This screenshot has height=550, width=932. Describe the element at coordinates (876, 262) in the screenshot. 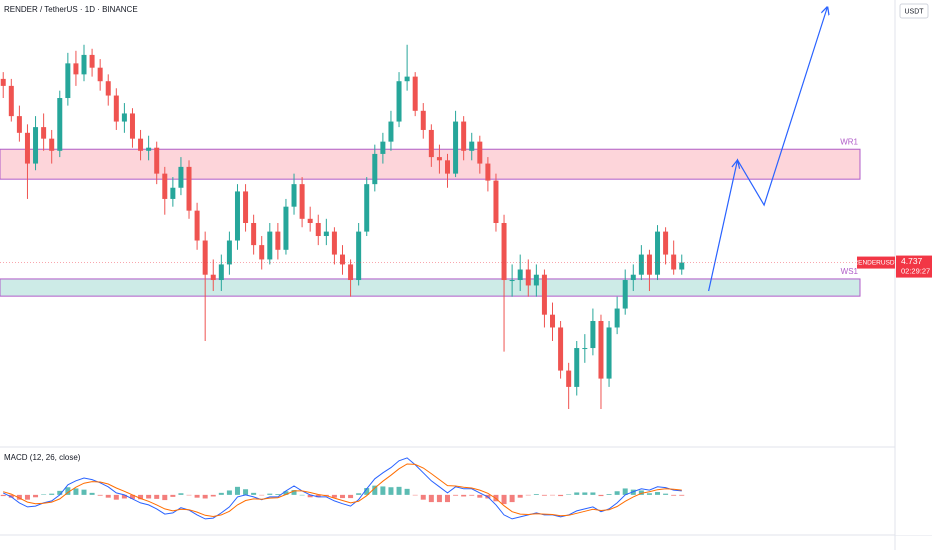

I see `symbol-tag` at that location.